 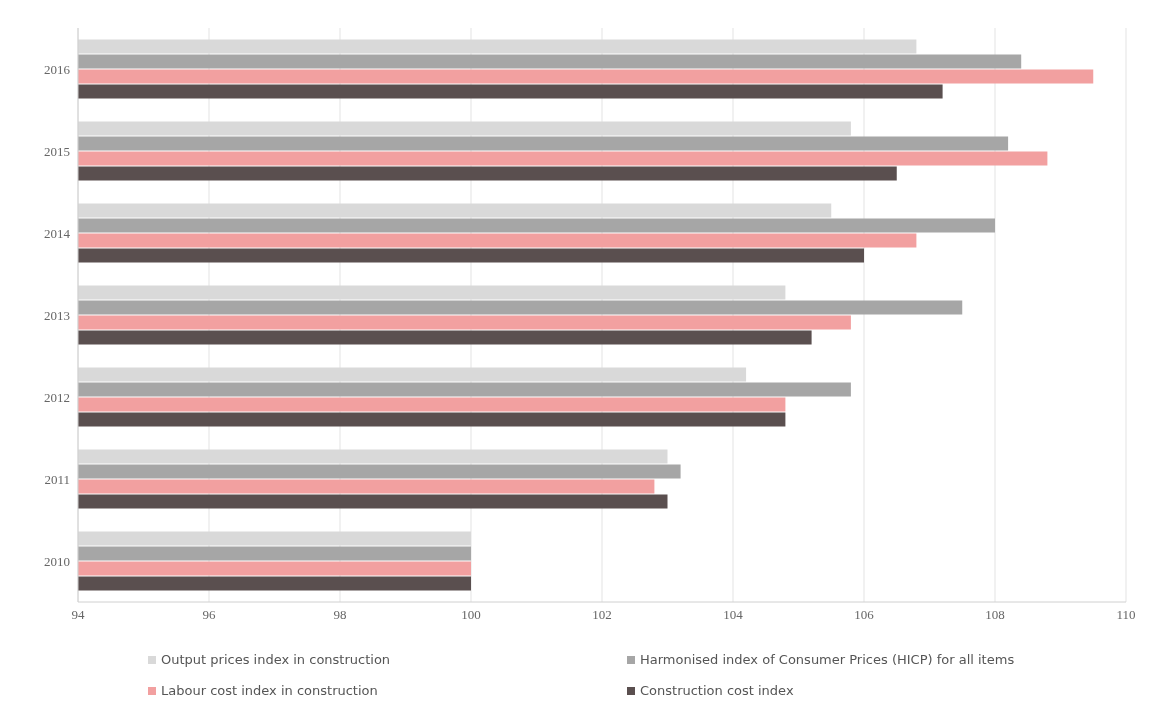 I want to click on y-tick-label: 2012, so click(x=57, y=397).